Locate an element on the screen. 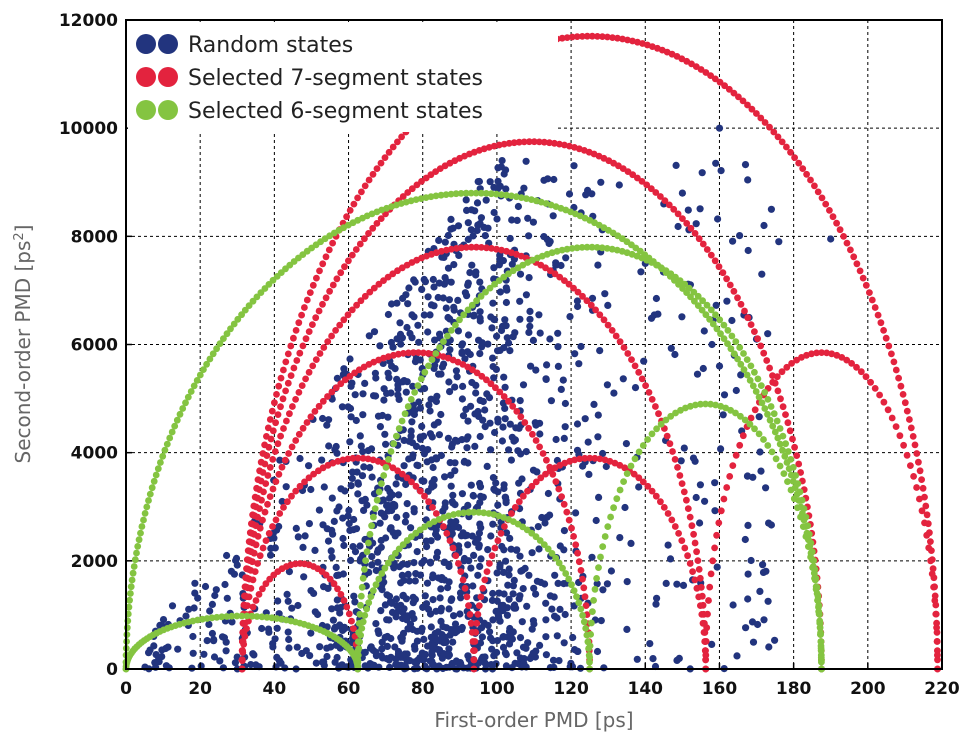 The width and height of the screenshot is (976, 735). y-axis-label-end: ] is located at coordinates (23, 229).